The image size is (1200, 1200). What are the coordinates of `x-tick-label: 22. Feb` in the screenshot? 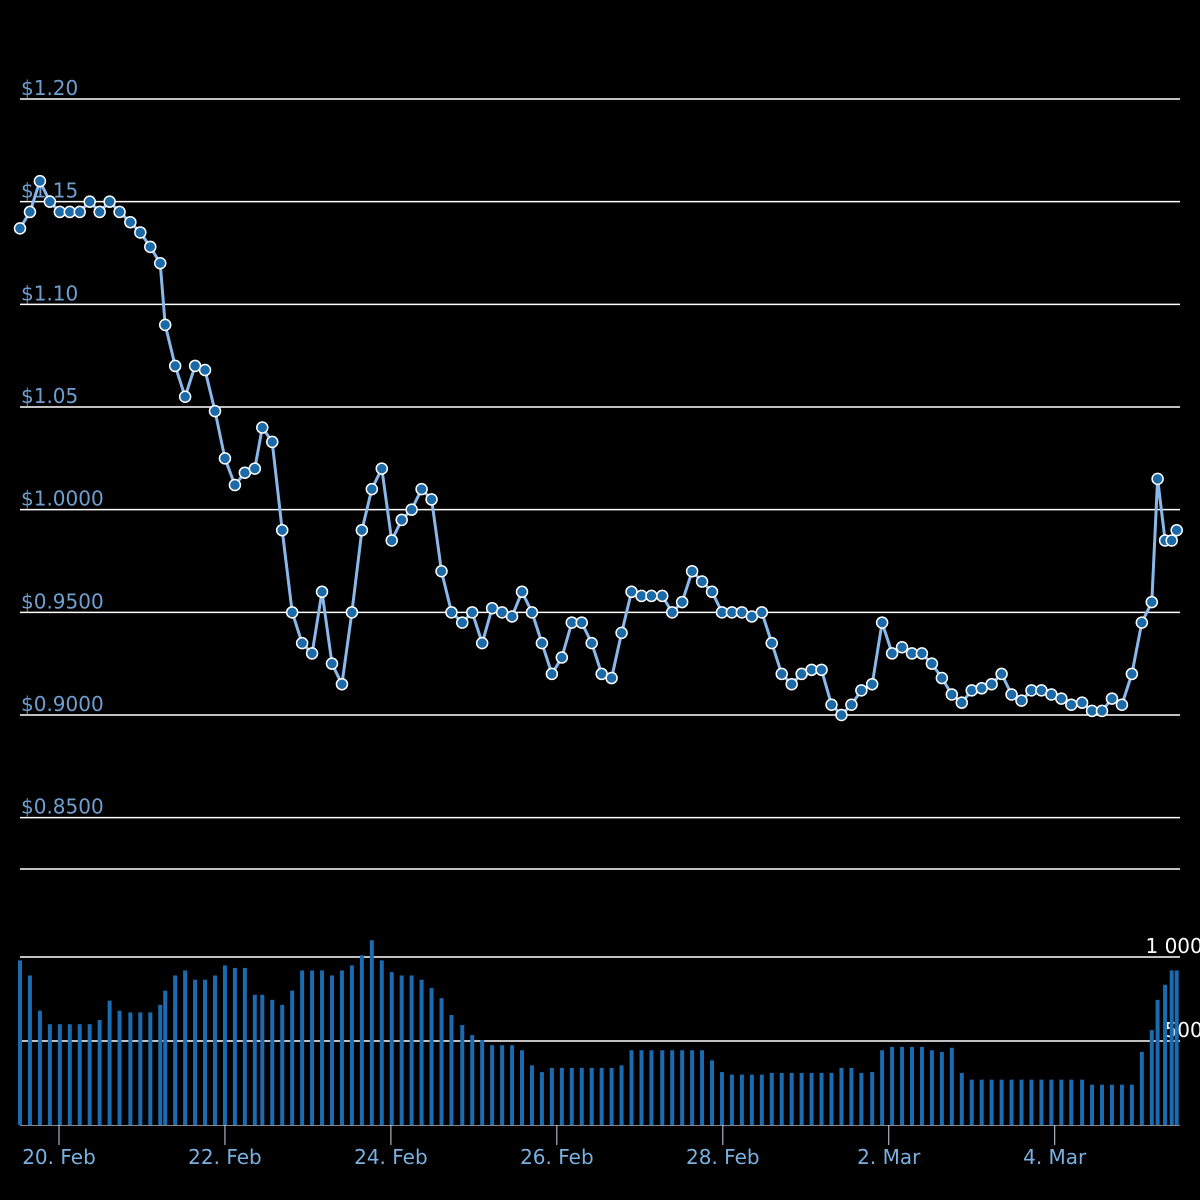 It's located at (225, 1157).